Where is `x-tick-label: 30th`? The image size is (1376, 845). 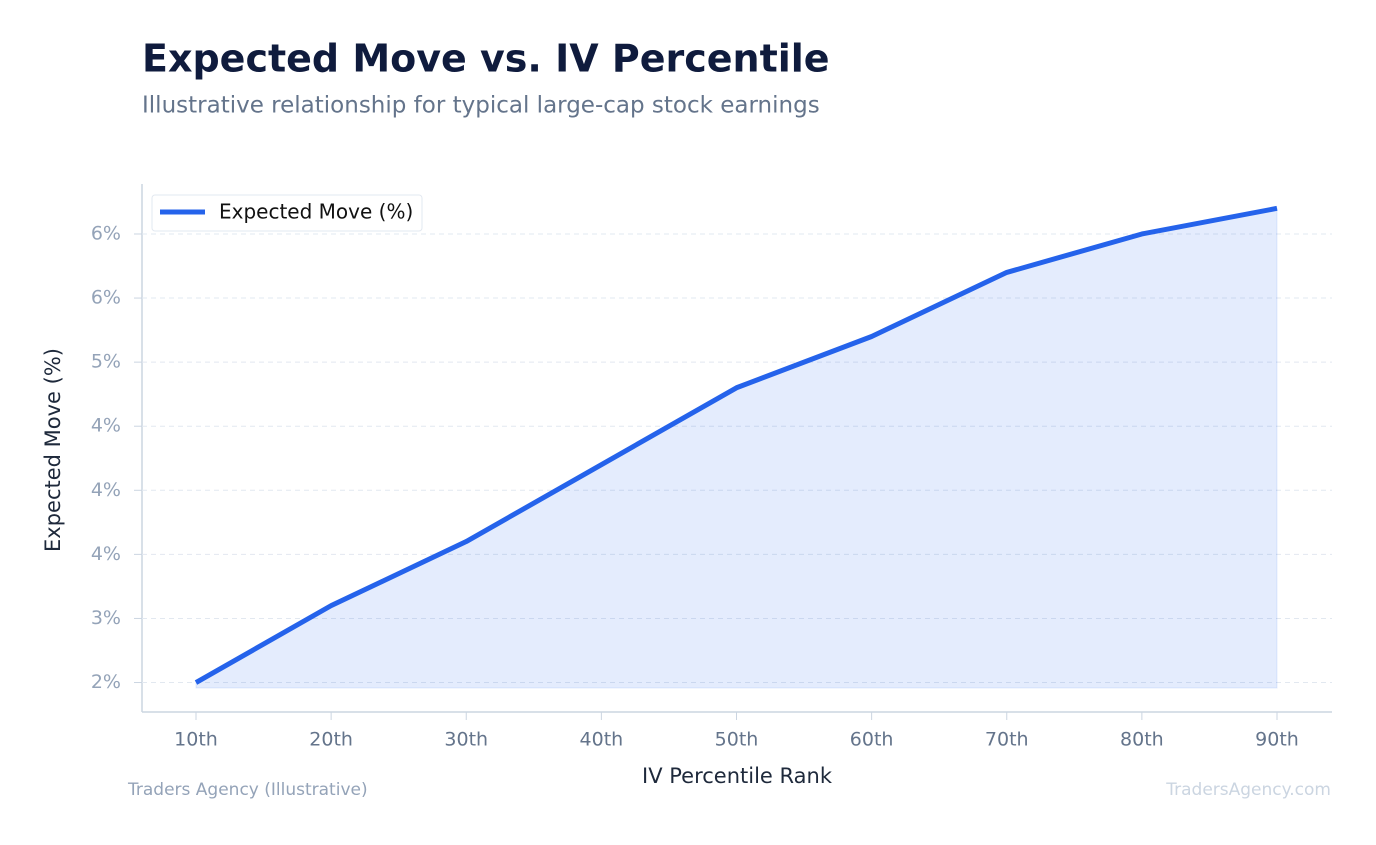 x-tick-label: 30th is located at coordinates (466, 740).